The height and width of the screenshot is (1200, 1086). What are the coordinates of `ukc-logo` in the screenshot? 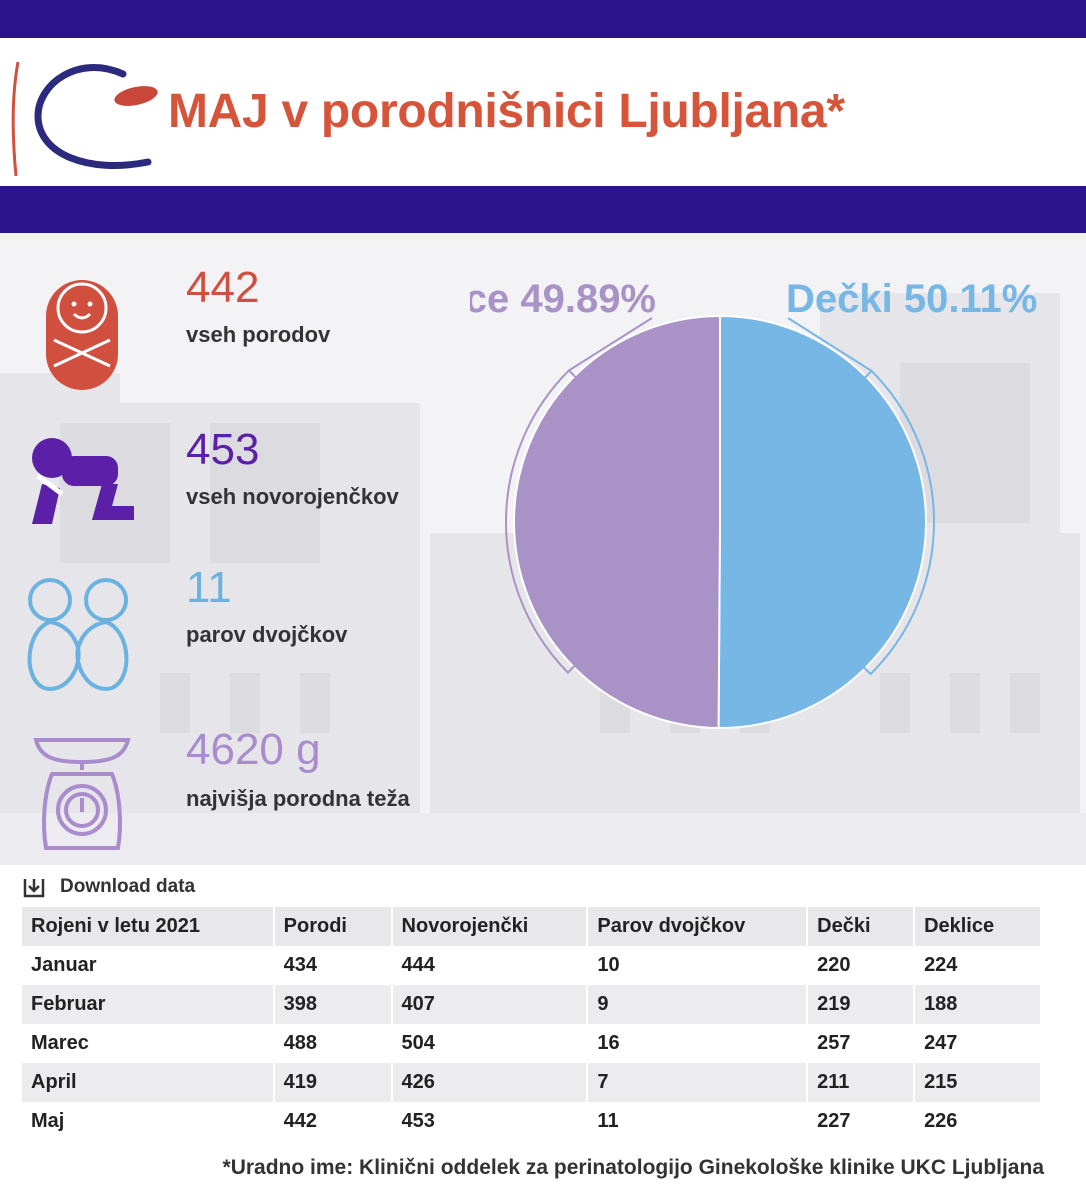 It's located at (84, 119).